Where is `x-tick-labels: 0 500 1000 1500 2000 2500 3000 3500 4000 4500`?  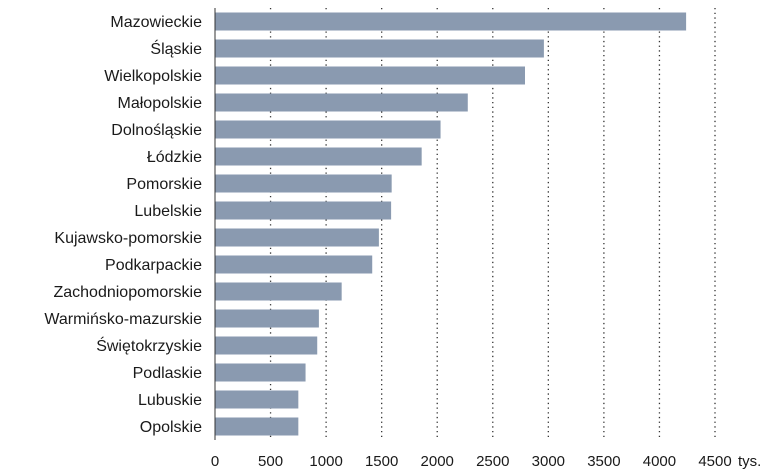 x-tick-labels: 0 500 1000 1500 2000 2500 3000 3500 4000 4500 is located at coordinates (471, 461).